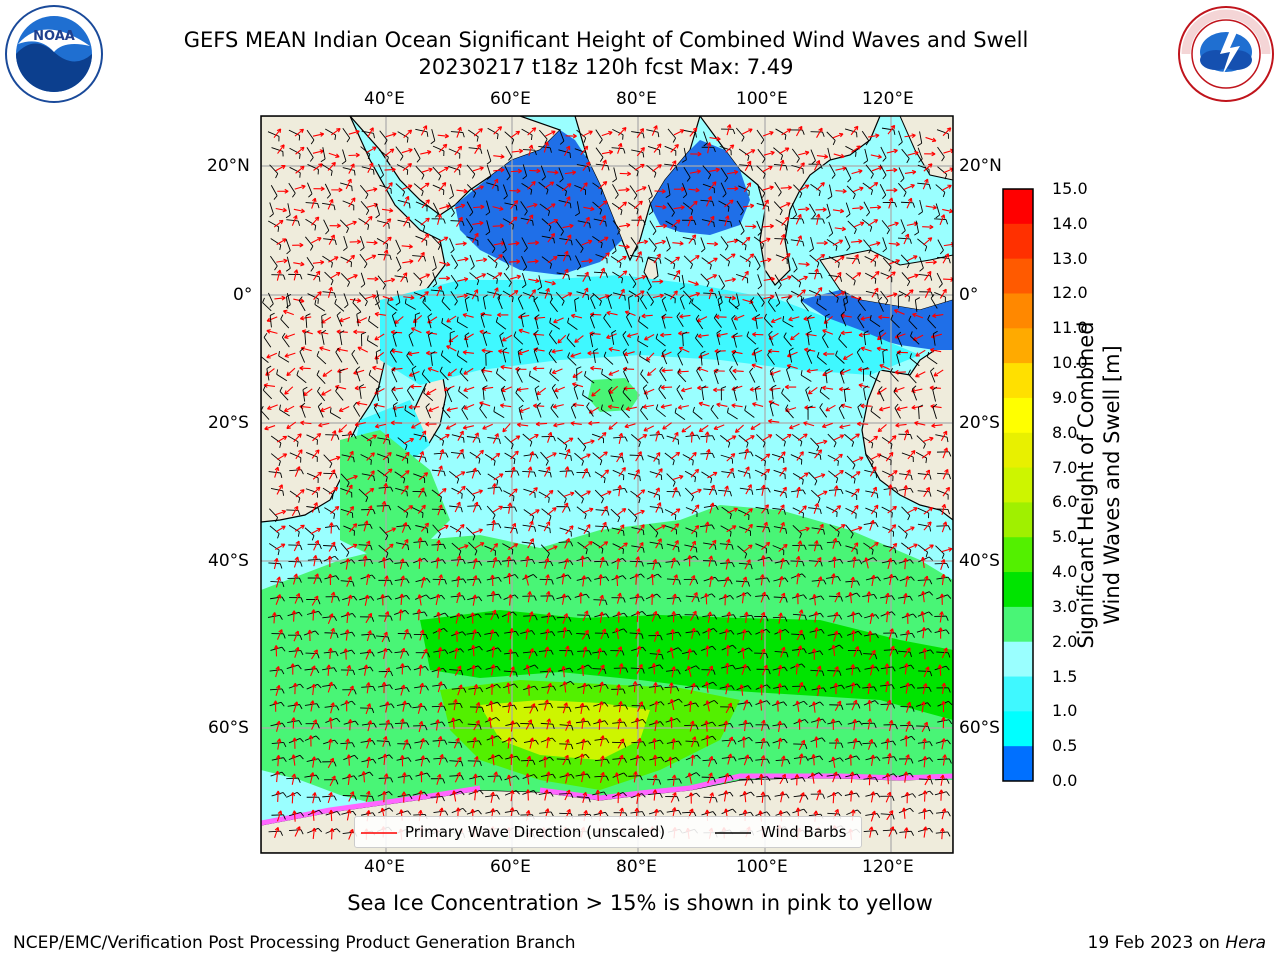 The image size is (1280, 960). Describe the element at coordinates (1065, 606) in the screenshot. I see `colorbar-tick-label: 3.0` at that location.